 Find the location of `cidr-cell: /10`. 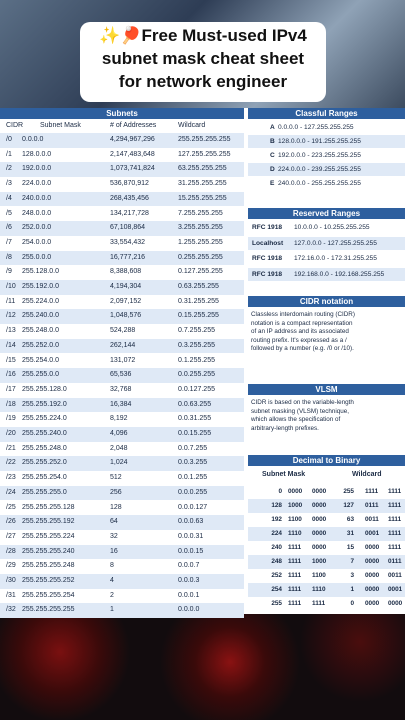

cidr-cell: /10 is located at coordinates (11, 286).